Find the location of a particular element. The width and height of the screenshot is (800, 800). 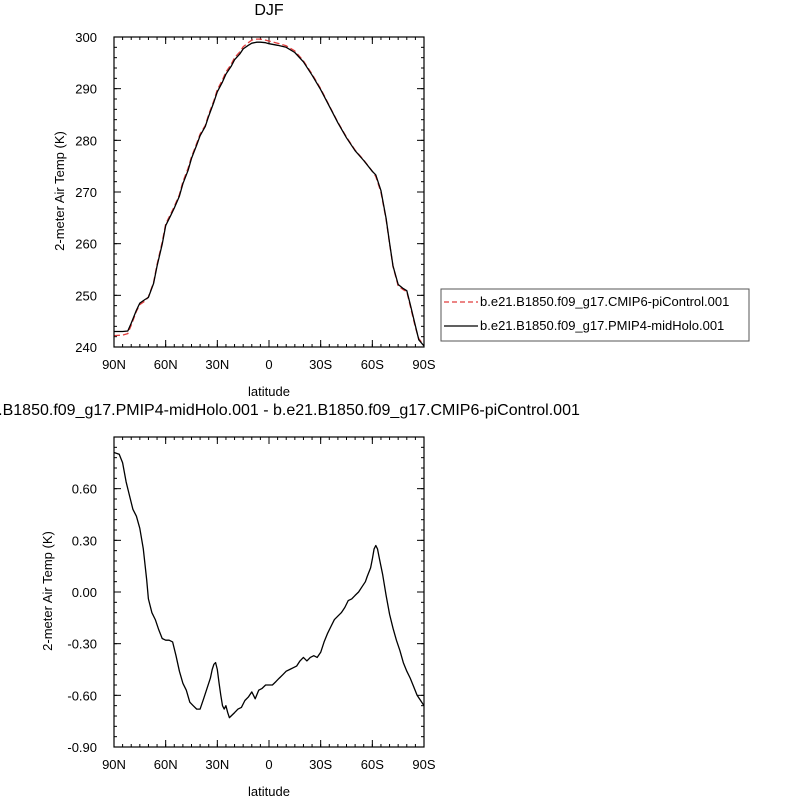

top-x-axis-title: latitude is located at coordinates (269, 391).